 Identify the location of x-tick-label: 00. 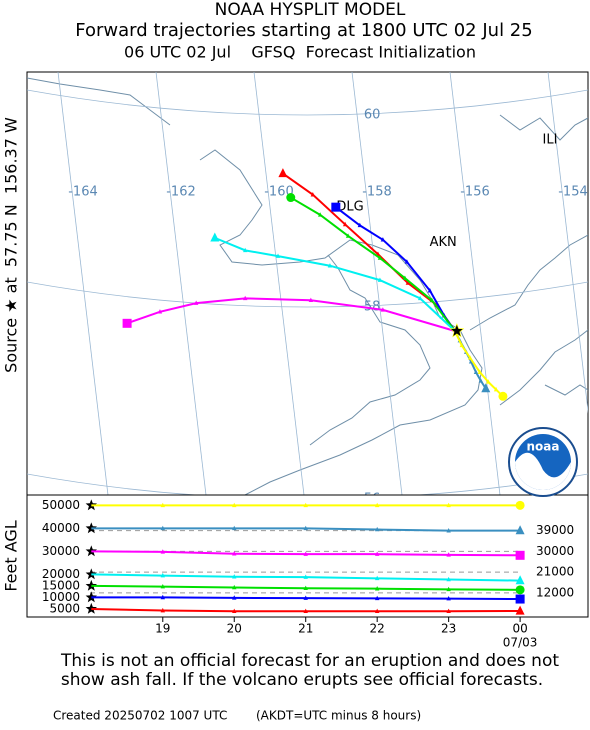
(519, 629).